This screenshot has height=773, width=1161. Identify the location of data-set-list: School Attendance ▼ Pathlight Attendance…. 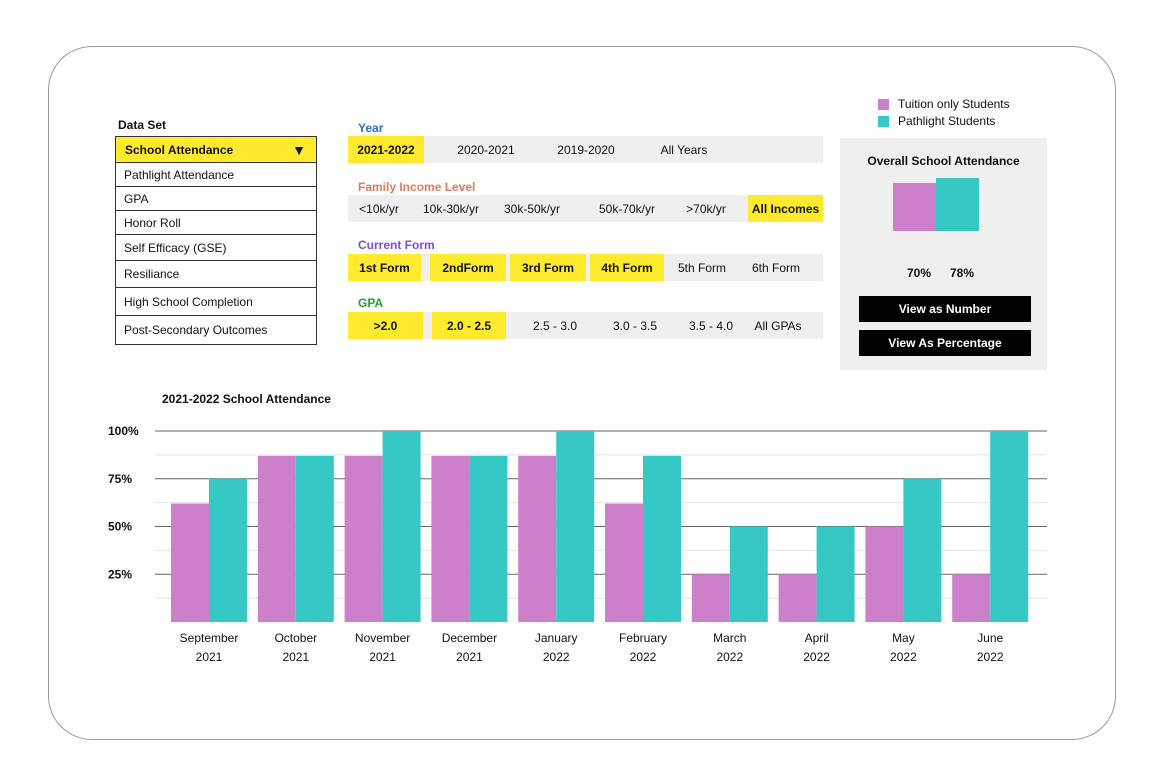
(216, 240).